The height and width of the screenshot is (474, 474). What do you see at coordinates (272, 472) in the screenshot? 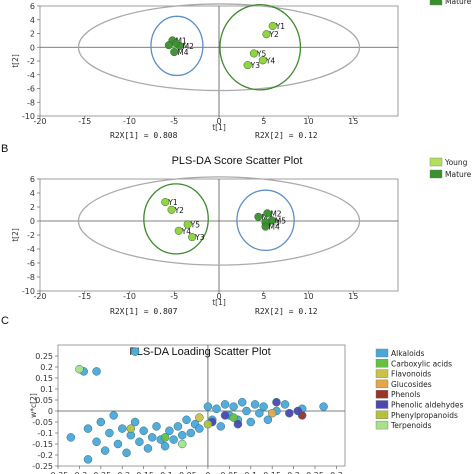
I see `x-tick-label: 0.15` at bounding box center [272, 472].